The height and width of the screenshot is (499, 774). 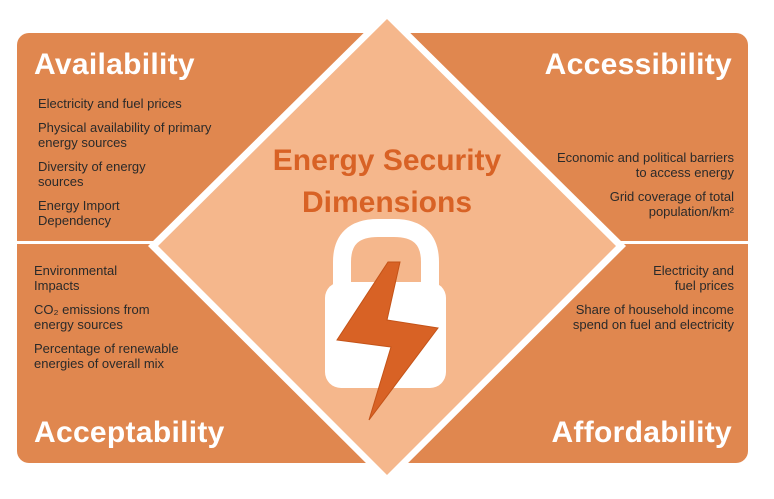 I want to click on center-title-line2: Dimensions, so click(x=387, y=202).